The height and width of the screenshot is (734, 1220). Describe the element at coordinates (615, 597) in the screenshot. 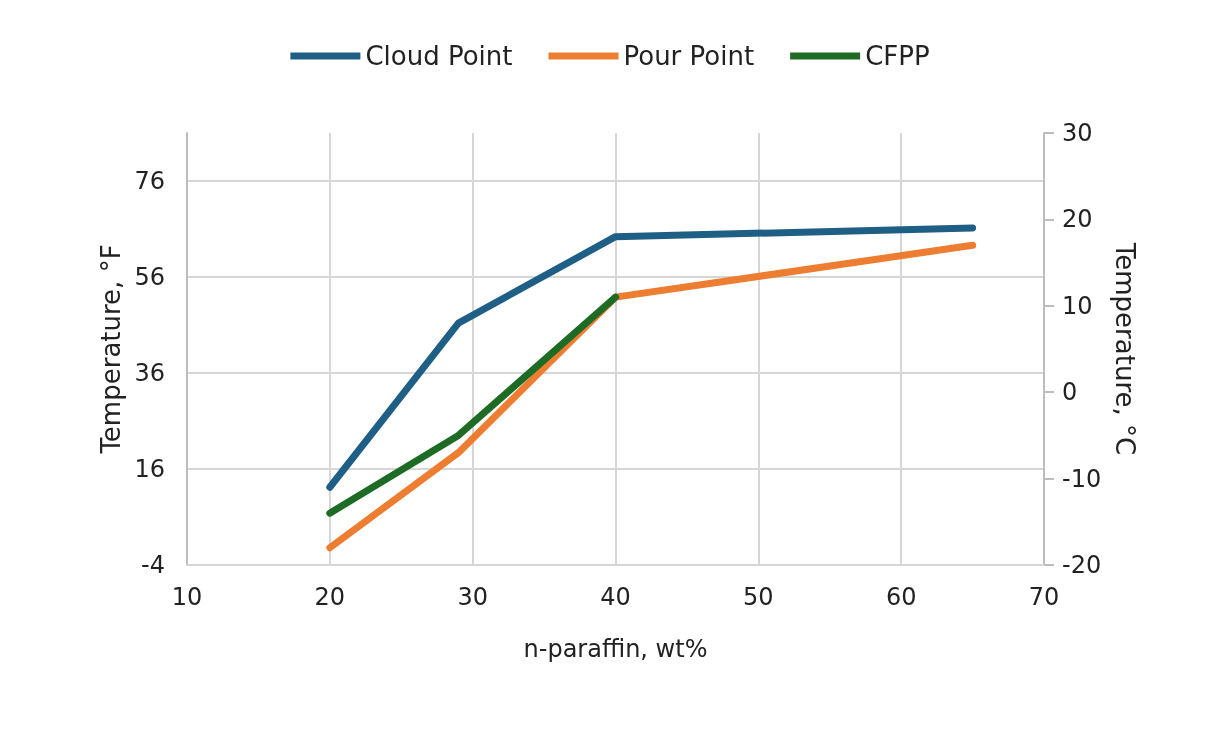

I see `x-tick-label: 40` at that location.